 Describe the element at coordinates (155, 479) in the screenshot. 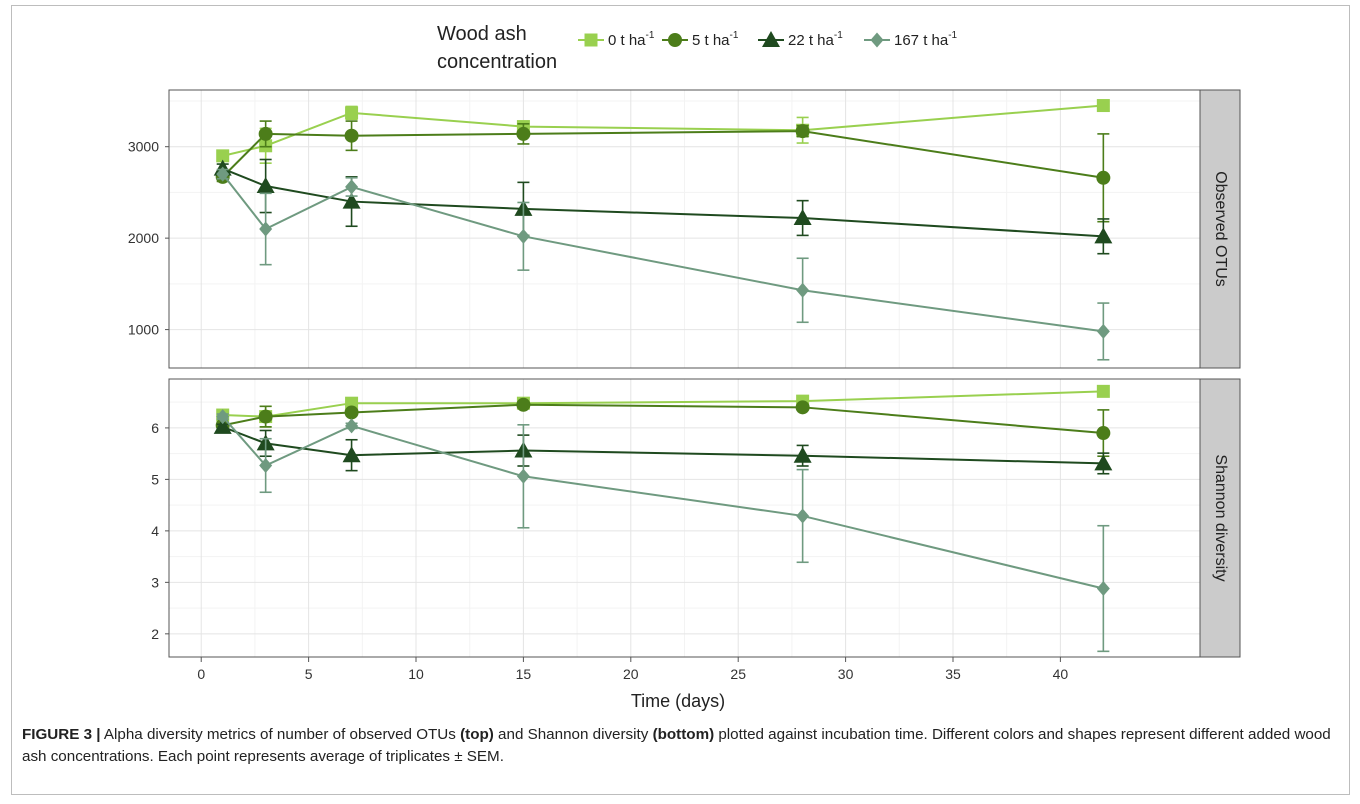

I see `y-tick-label: 5` at that location.